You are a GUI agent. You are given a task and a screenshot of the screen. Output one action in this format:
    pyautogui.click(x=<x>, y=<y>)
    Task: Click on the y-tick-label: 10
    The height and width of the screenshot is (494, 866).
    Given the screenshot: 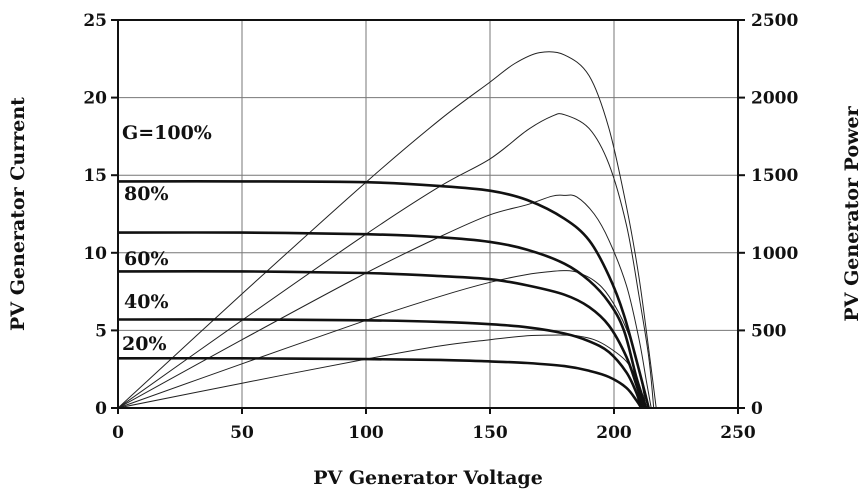 What is the action you would take?
    pyautogui.click(x=95, y=254)
    